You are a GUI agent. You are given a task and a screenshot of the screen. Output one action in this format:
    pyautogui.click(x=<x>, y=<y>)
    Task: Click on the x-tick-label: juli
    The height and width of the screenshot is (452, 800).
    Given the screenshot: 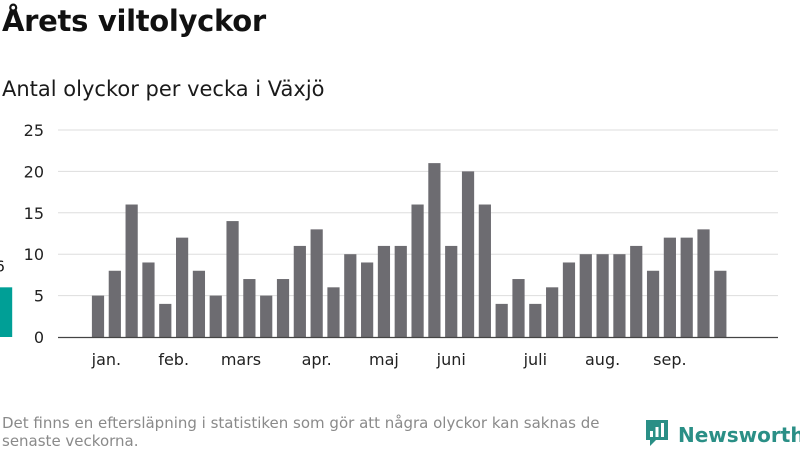 What is the action you would take?
    pyautogui.click(x=535, y=359)
    